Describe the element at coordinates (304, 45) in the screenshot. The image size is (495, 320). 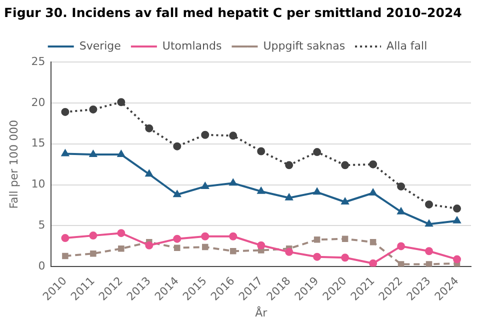
I see `legend-label: Uppgift saknas` at that location.